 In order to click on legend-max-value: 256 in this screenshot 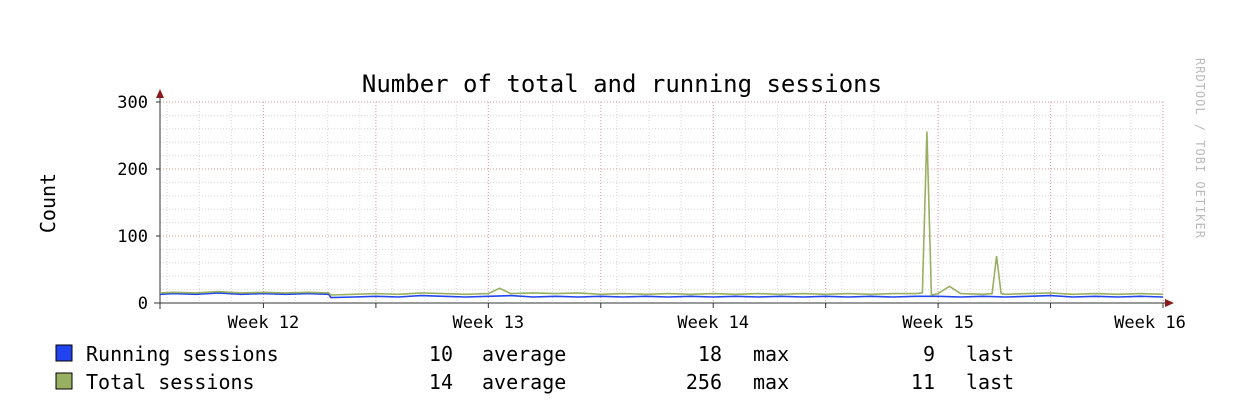, I will do `click(704, 382)`.